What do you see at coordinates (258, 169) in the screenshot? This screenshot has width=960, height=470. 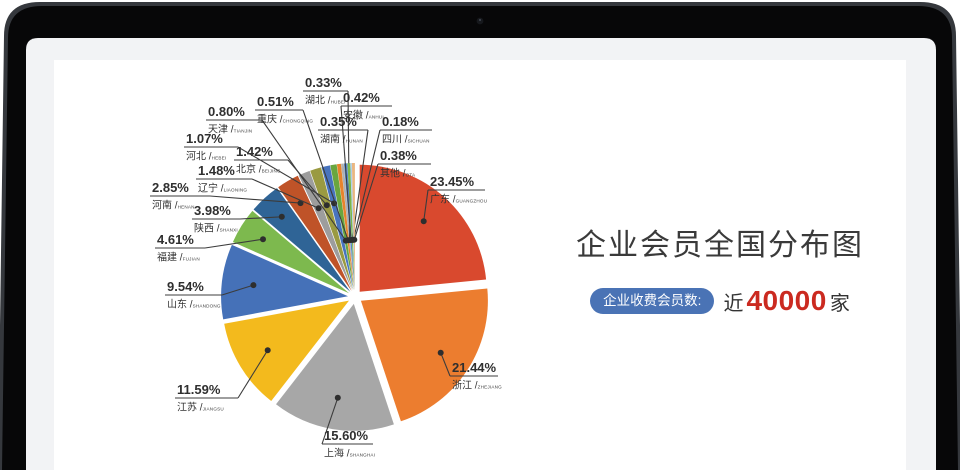 I see `province-label-beijing: 北京 /BEIJING` at bounding box center [258, 169].